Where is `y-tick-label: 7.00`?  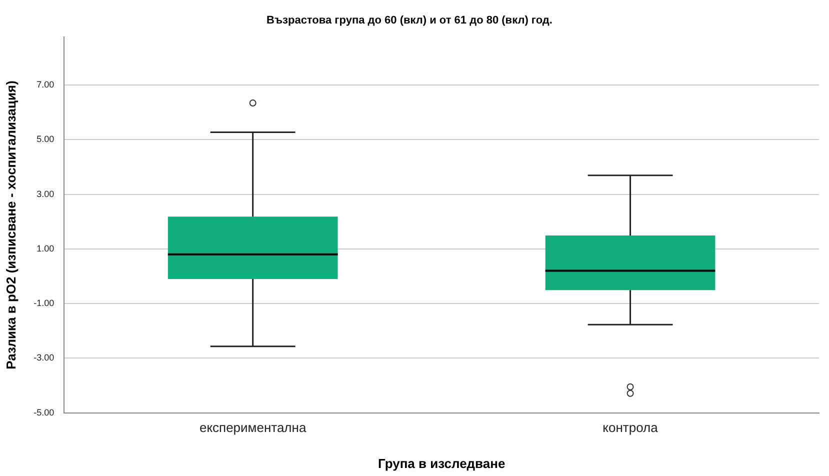 y-tick-label: 7.00 is located at coordinates (45, 84).